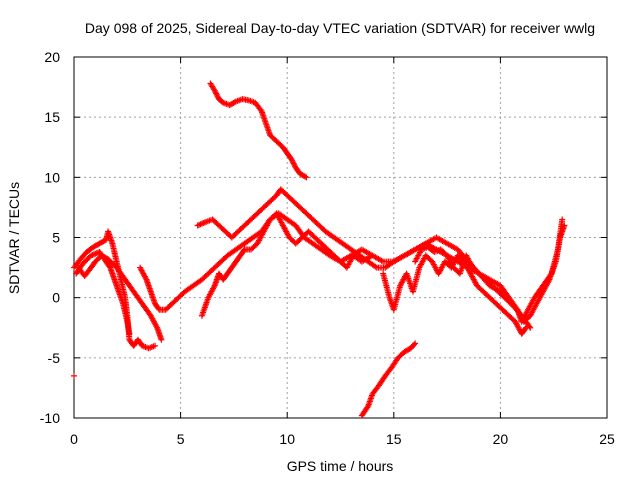  Describe the element at coordinates (52, 57) in the screenshot. I see `y-tick-label: 20` at that location.